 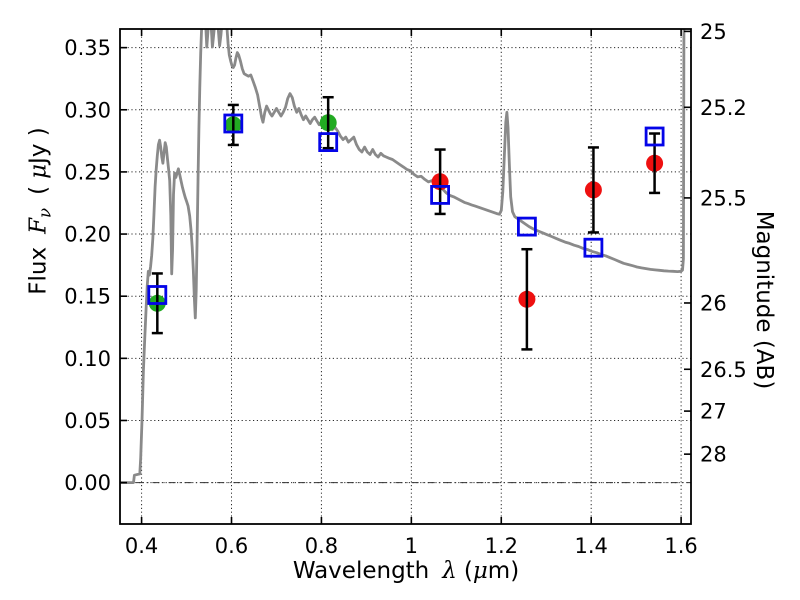 What do you see at coordinates (38, 270) in the screenshot?
I see `y-axis-label-text: Flux` at bounding box center [38, 270].